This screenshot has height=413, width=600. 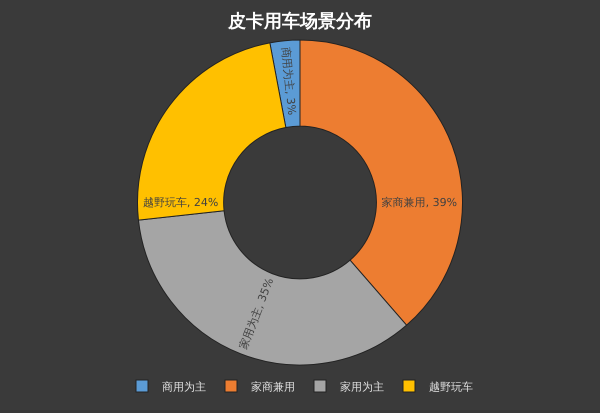 I want to click on legend-label: 商用为主, so click(x=184, y=387).